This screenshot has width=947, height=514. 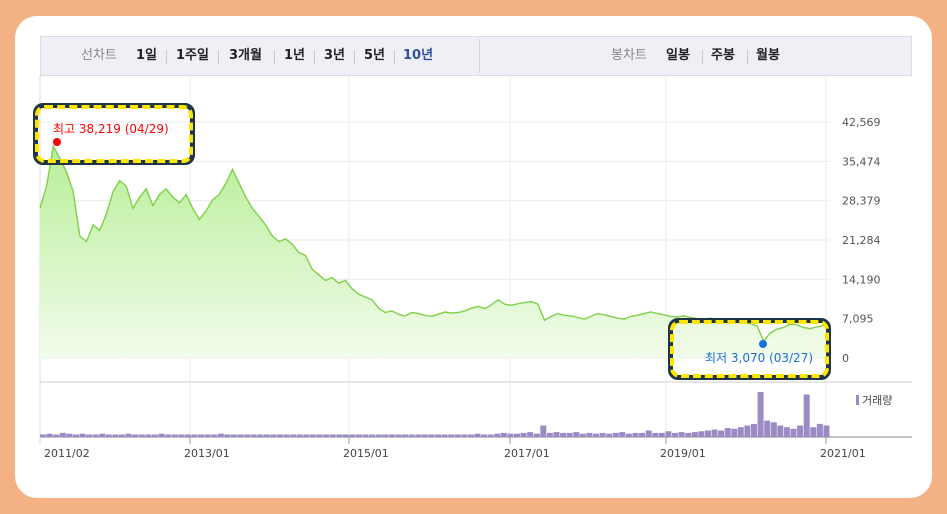 I want to click on chart-toolbar: 선차트 1일 1주일 3개월 1년 3년 5년 10년 봉차트 일봉 주봉 월봉, so click(x=476, y=56).